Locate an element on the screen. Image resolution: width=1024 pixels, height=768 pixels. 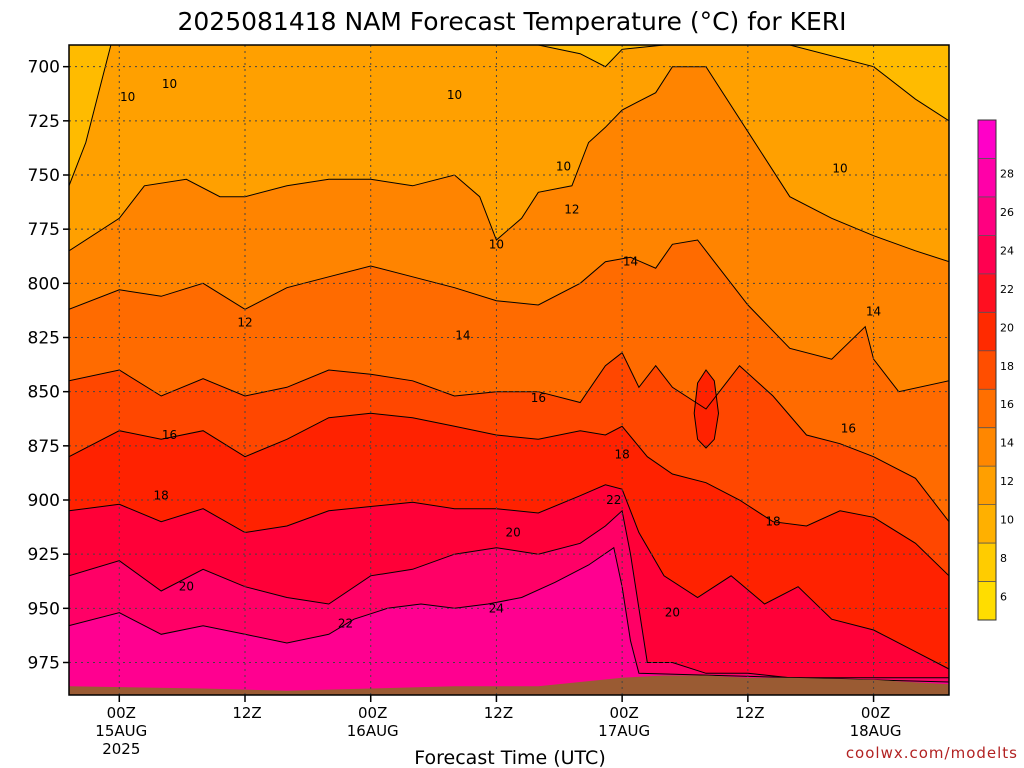
ground-fill is located at coordinates (509, 685).